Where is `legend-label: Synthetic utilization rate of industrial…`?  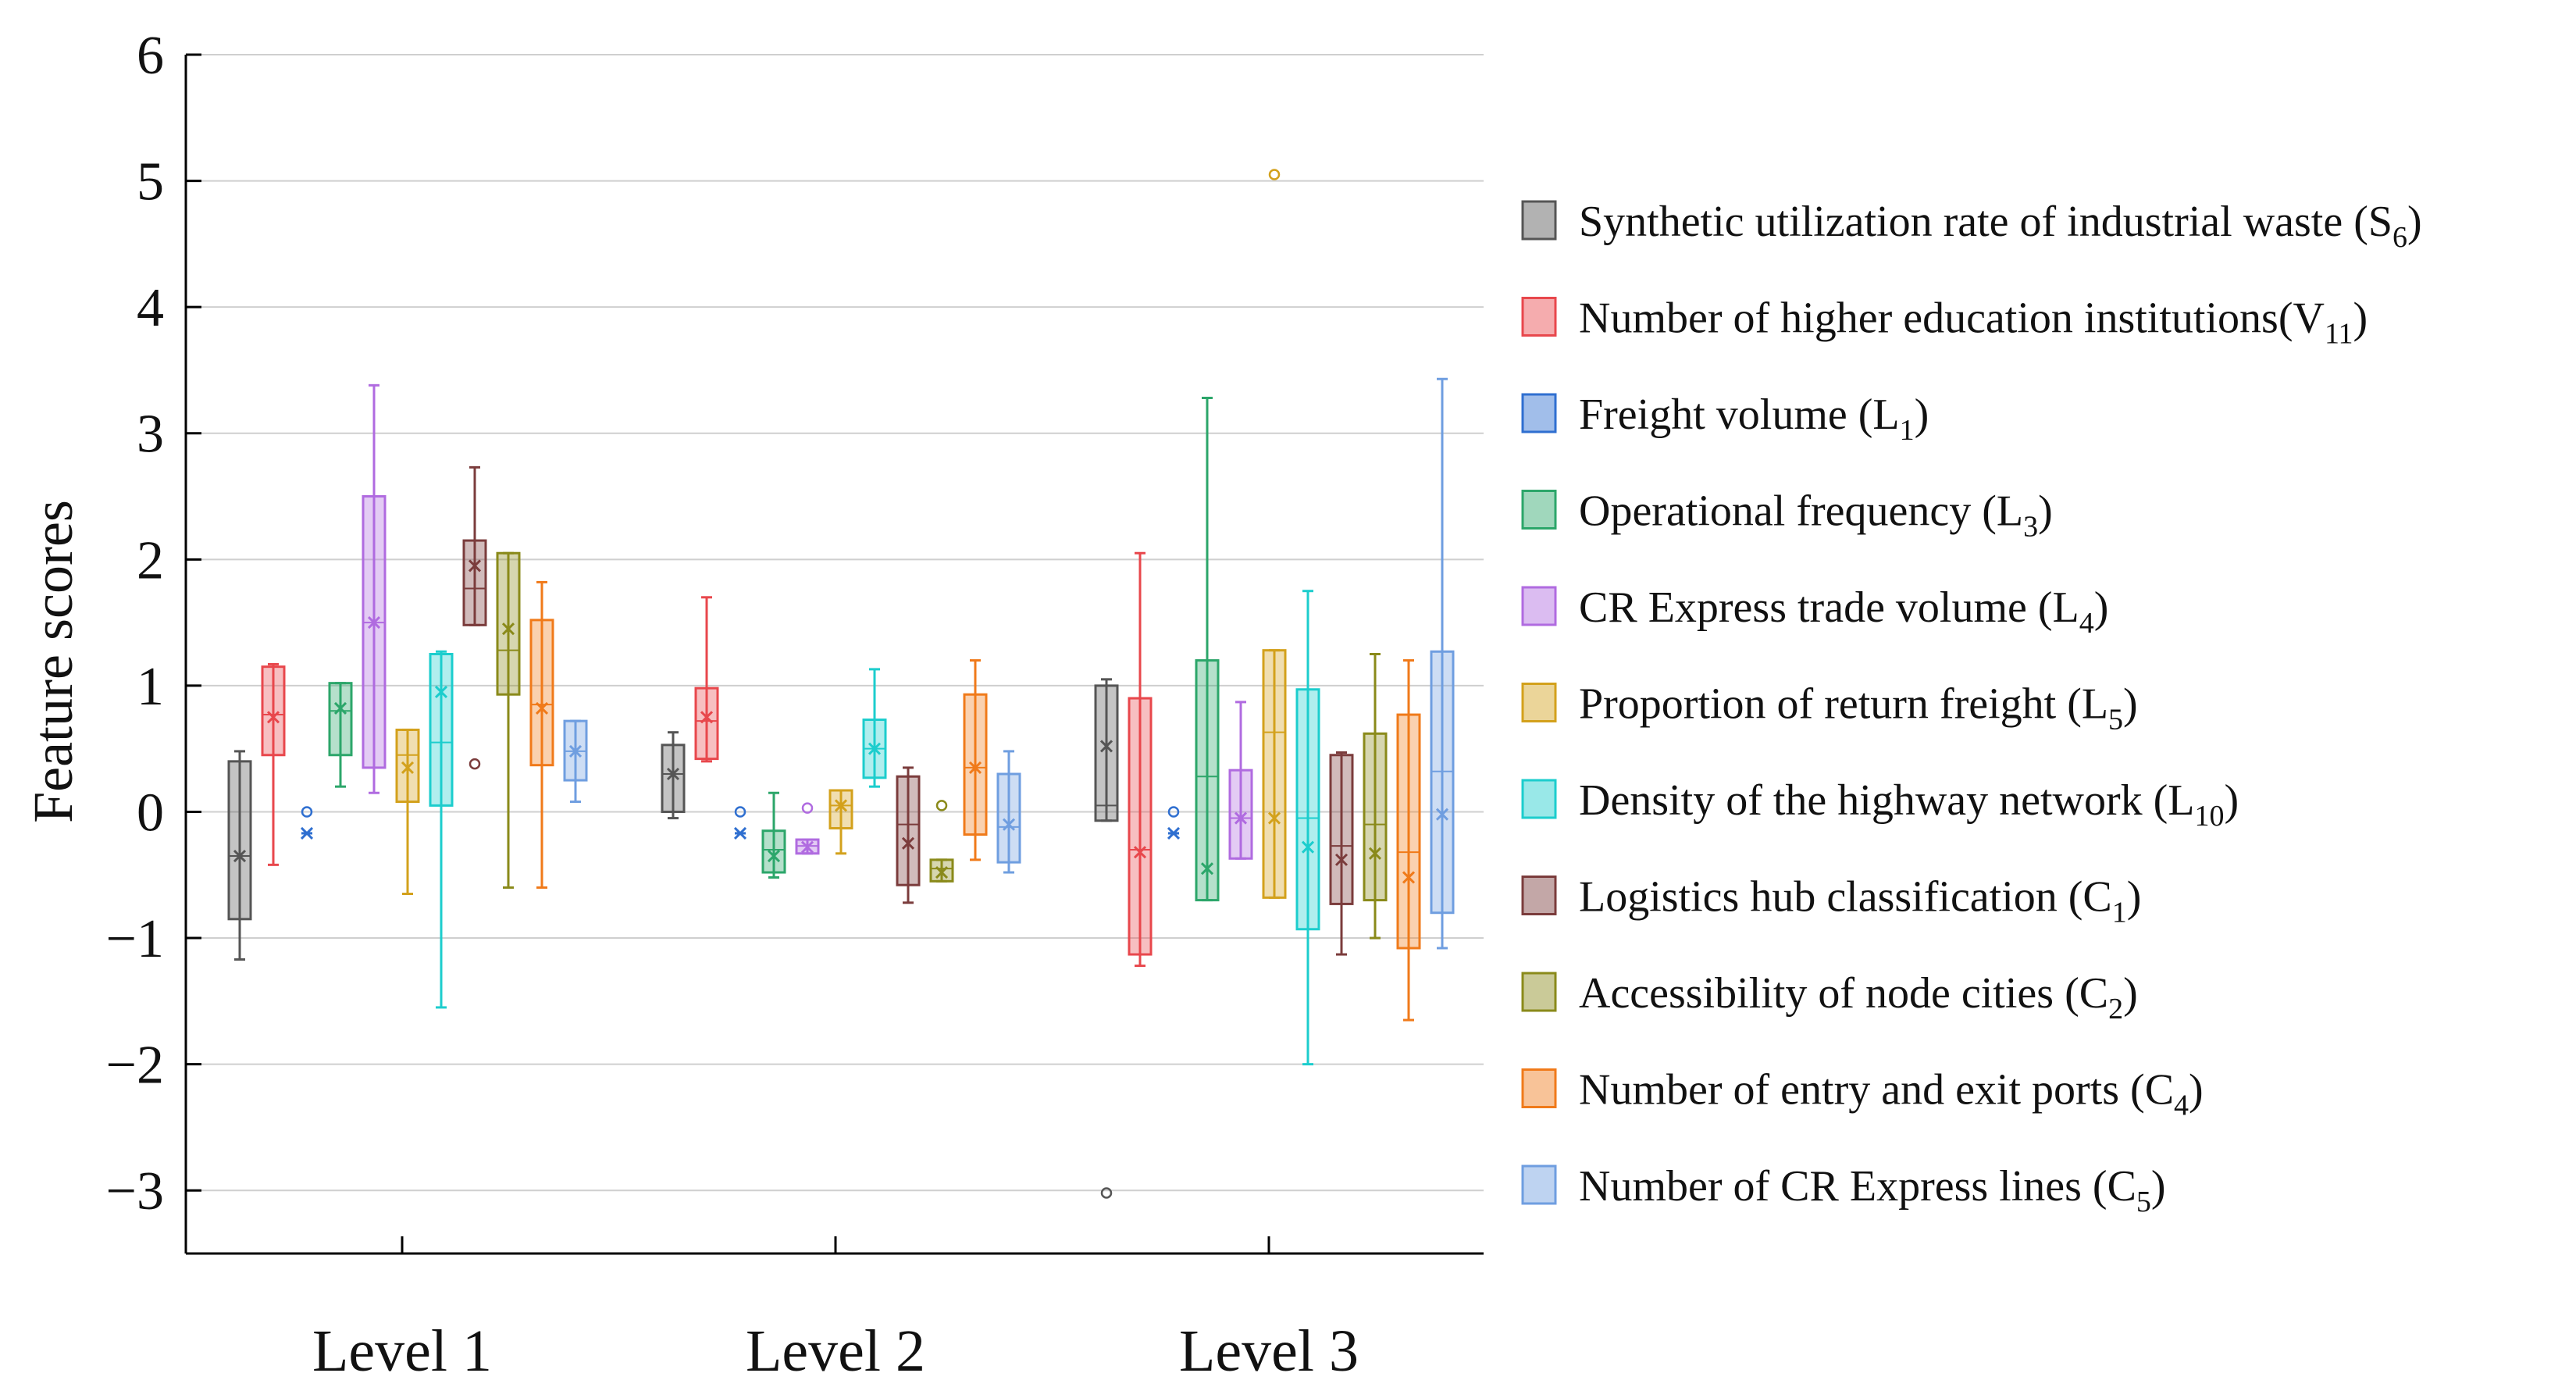
legend-label: Synthetic utilization rate of industrial… is located at coordinates (2000, 226).